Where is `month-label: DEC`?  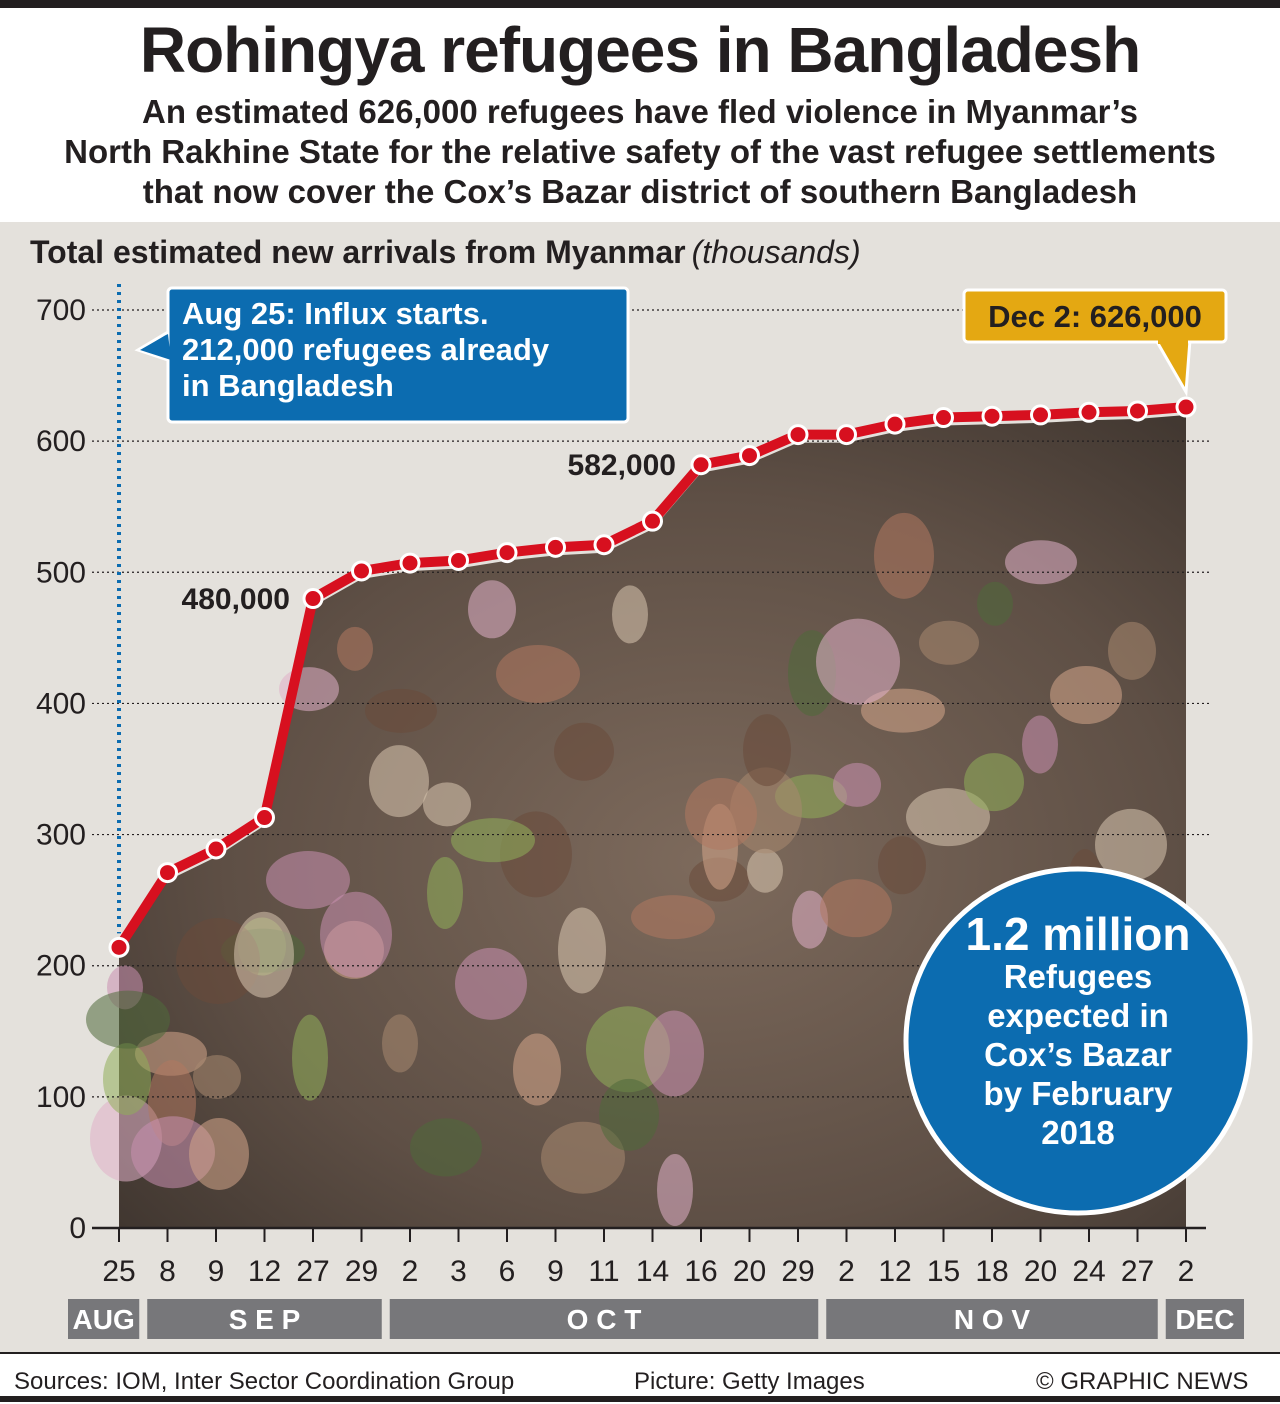
month-label: DEC is located at coordinates (1204, 1319).